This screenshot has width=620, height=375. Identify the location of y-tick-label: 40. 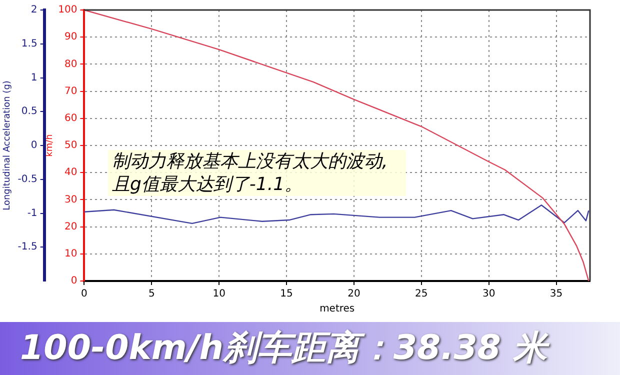
(71, 172).